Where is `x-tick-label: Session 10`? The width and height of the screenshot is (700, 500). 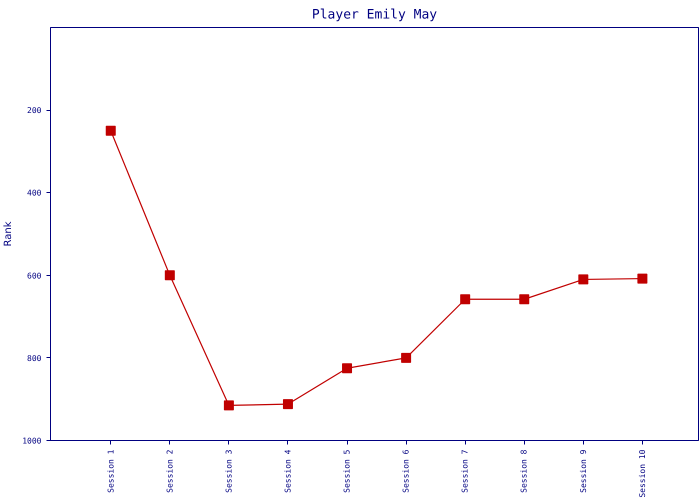
x-tick-label: Session 10 is located at coordinates (642, 473).